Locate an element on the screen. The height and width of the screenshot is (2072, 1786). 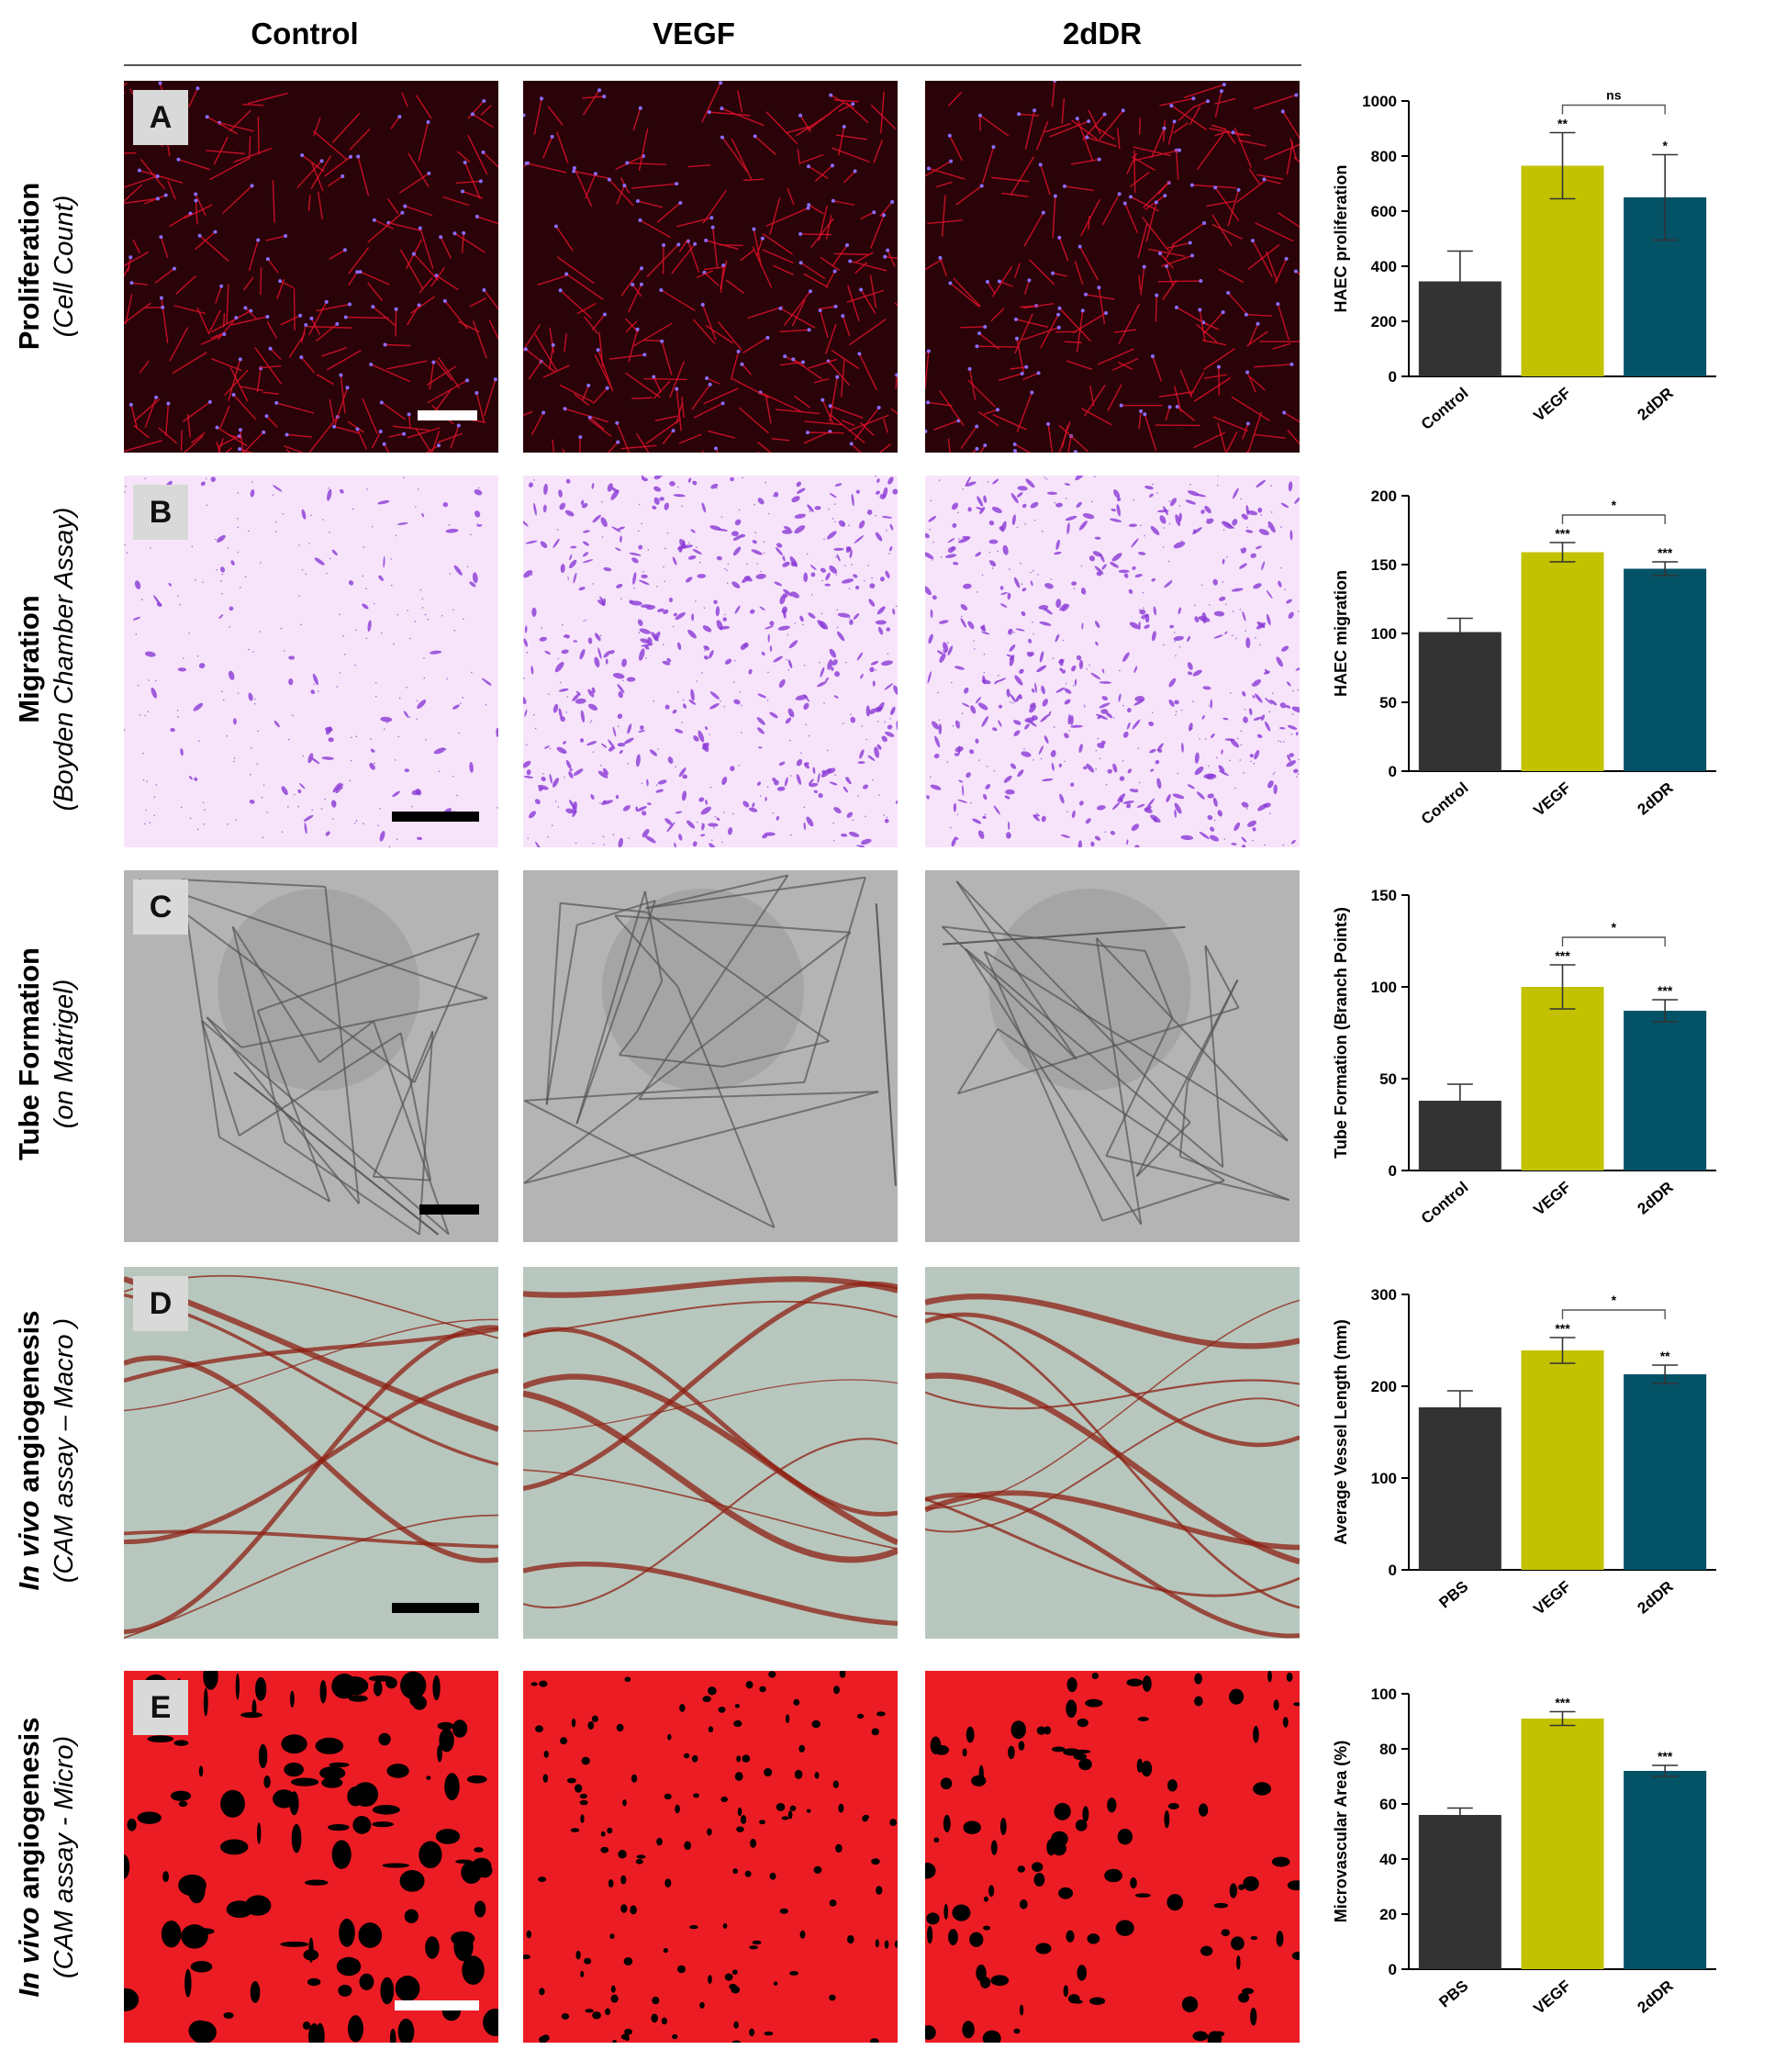
cam-photo-d-control: D is located at coordinates (311, 1453).